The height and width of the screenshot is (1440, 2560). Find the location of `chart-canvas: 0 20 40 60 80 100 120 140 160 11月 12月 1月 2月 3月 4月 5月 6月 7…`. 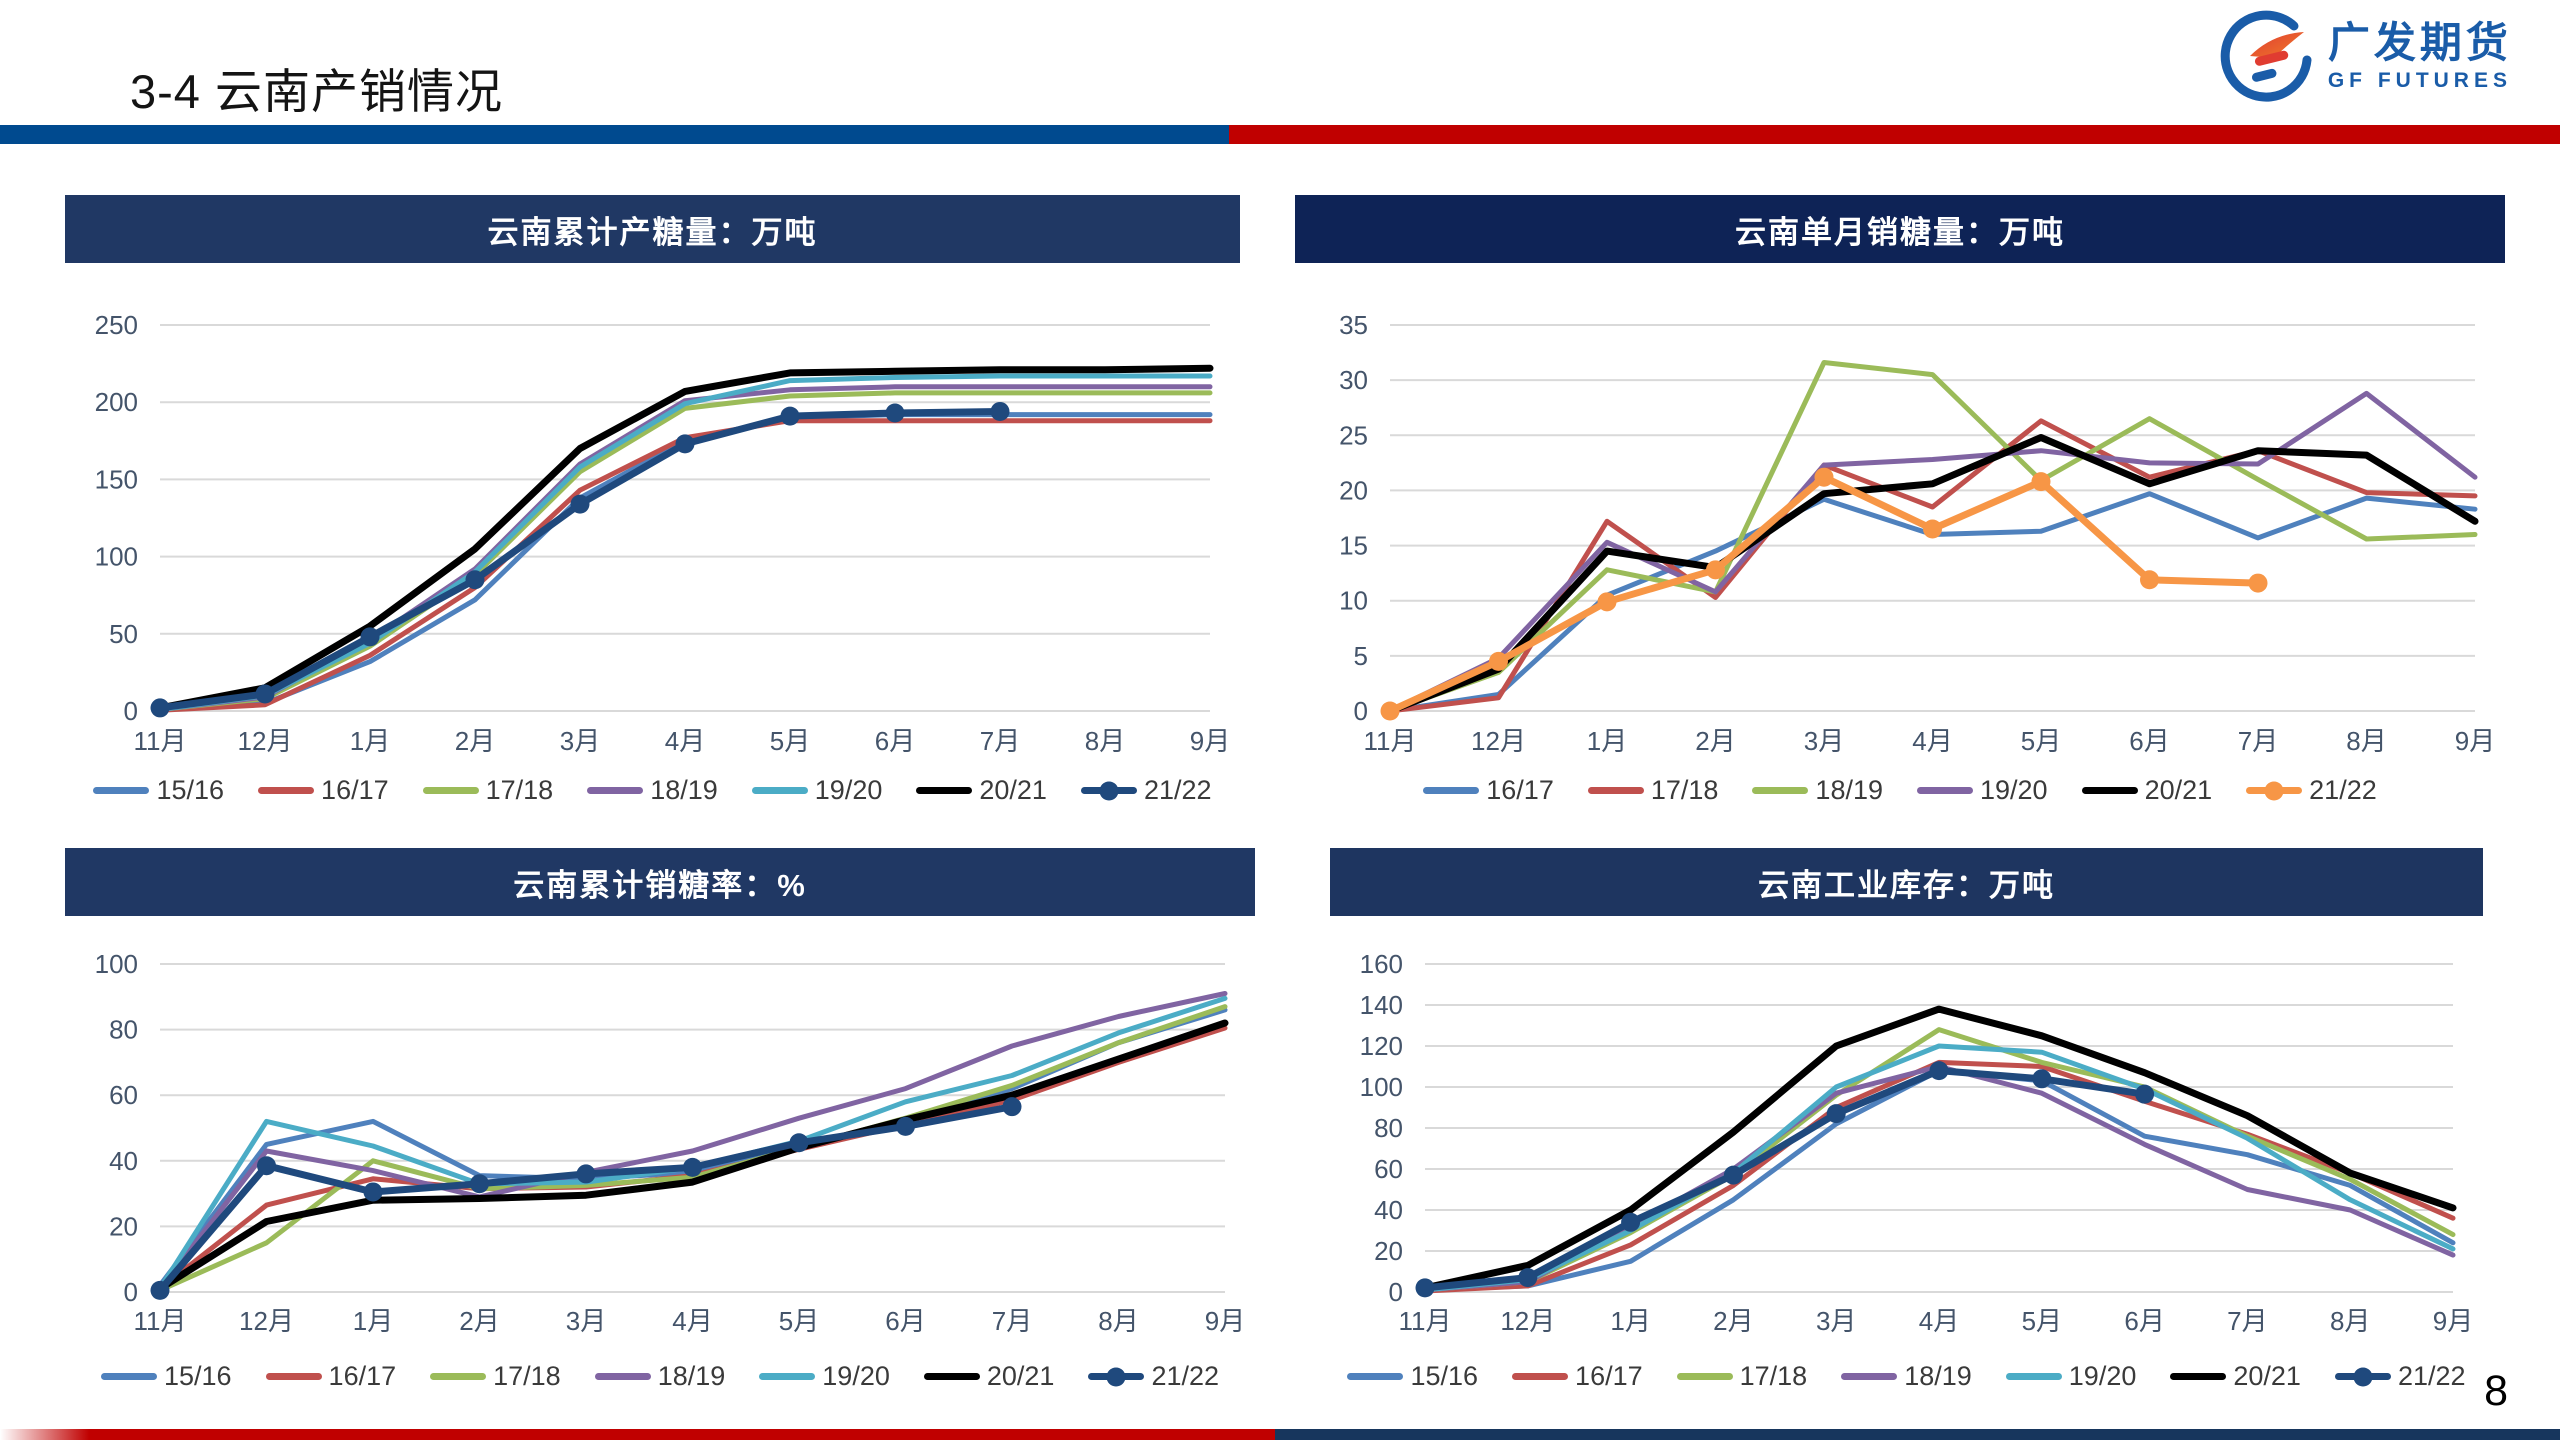

chart-canvas: 0 20 40 60 80 100 120 140 160 11月 12月 1月 2月 3月 4月 5月 6月 7… is located at coordinates (1917, 1142).